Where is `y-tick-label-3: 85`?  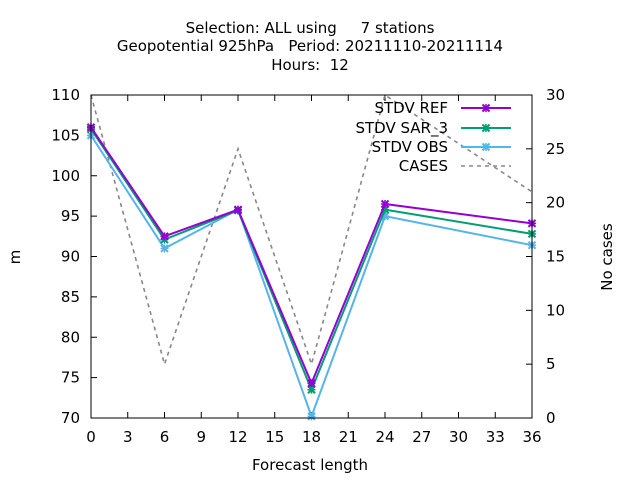
y-tick-label-3: 85 is located at coordinates (70, 297).